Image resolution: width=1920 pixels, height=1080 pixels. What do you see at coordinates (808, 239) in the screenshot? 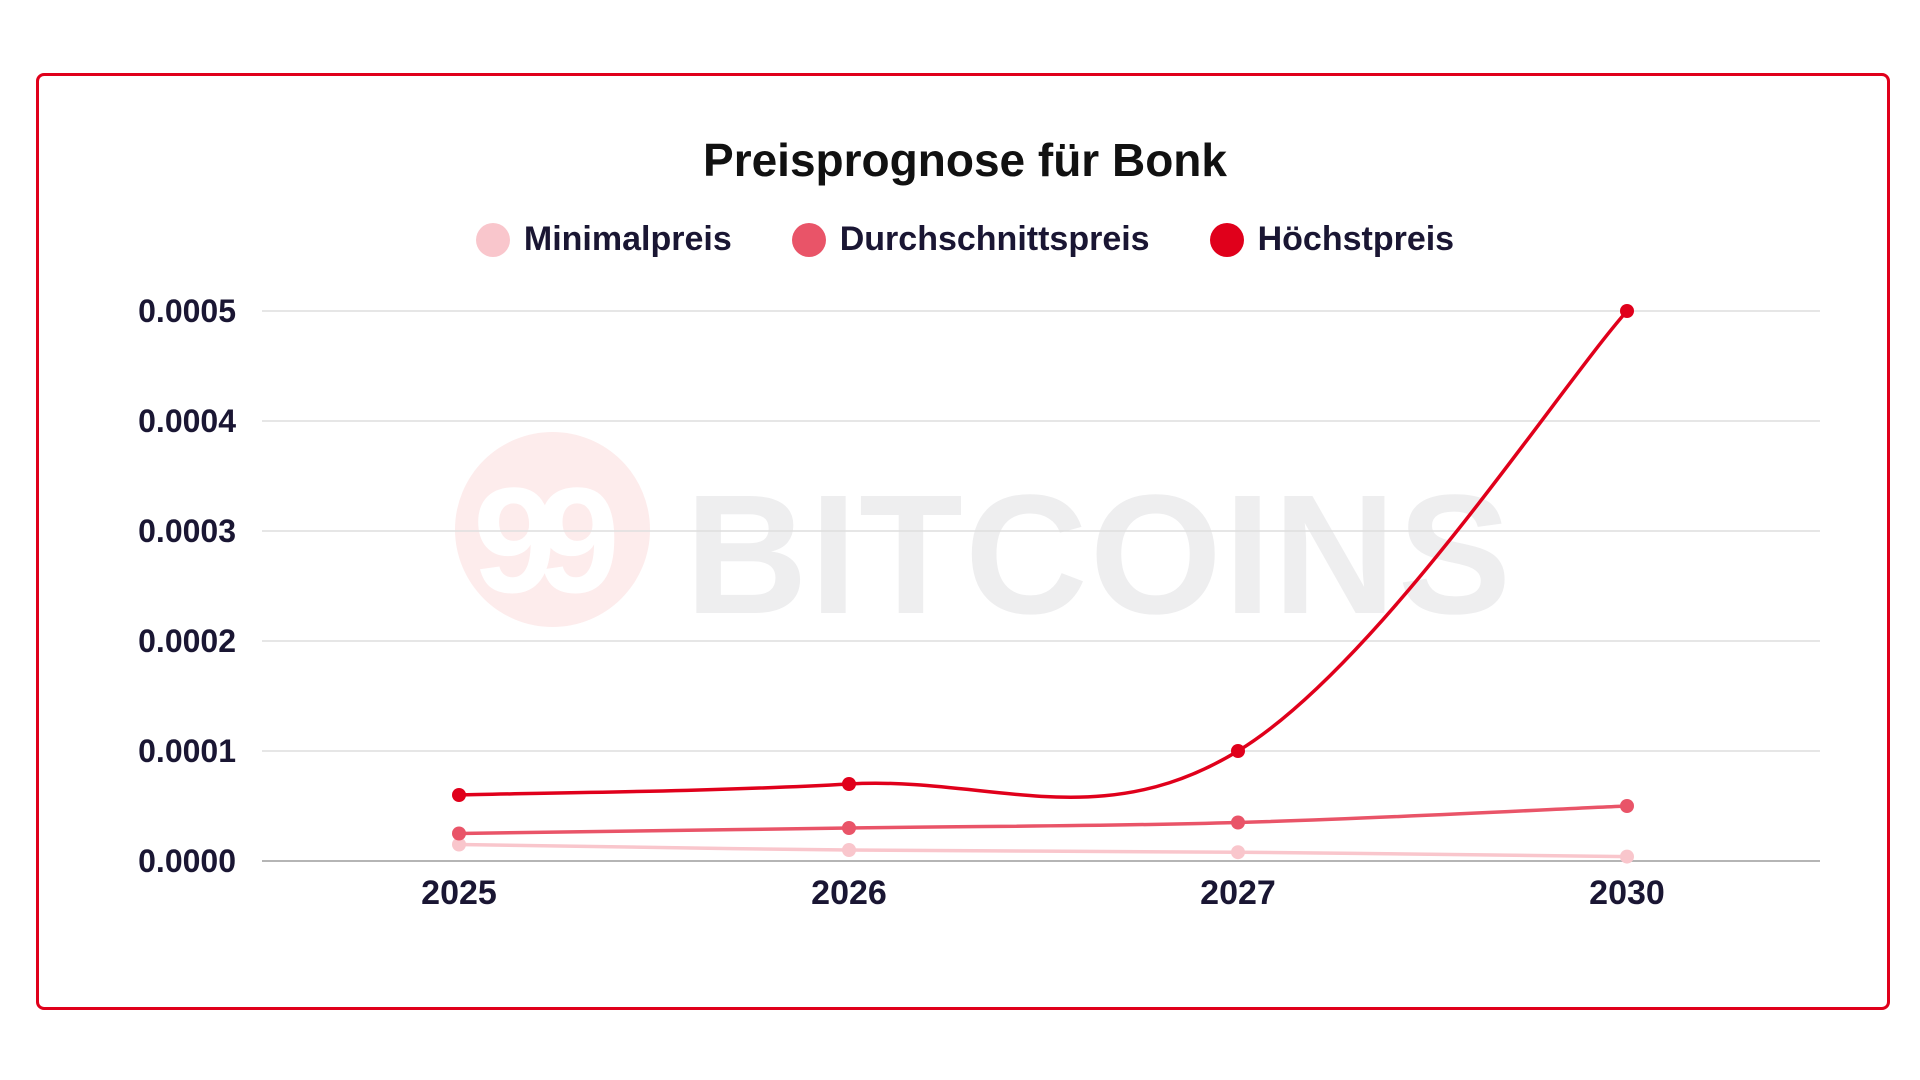
I see `legend-dot-avg` at bounding box center [808, 239].